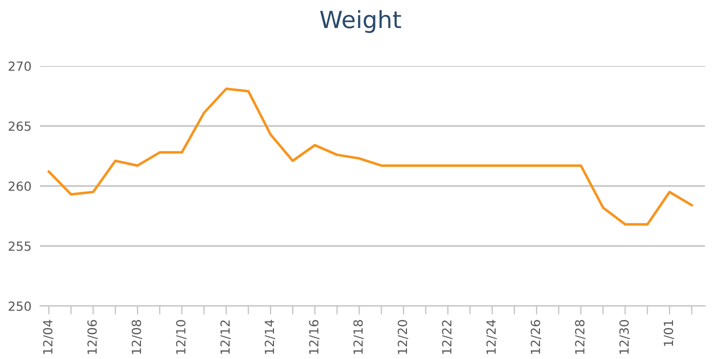 The image size is (721, 359). I want to click on x-tick-label: 12/26, so click(536, 337).